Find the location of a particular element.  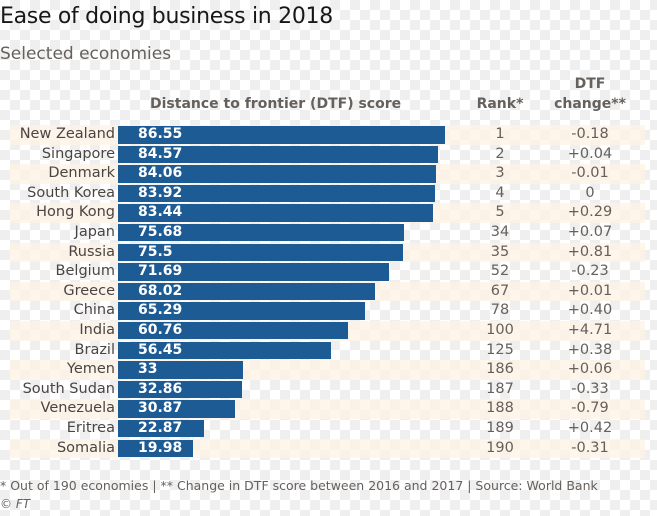

rank-value: 188 is located at coordinates (500, 408).